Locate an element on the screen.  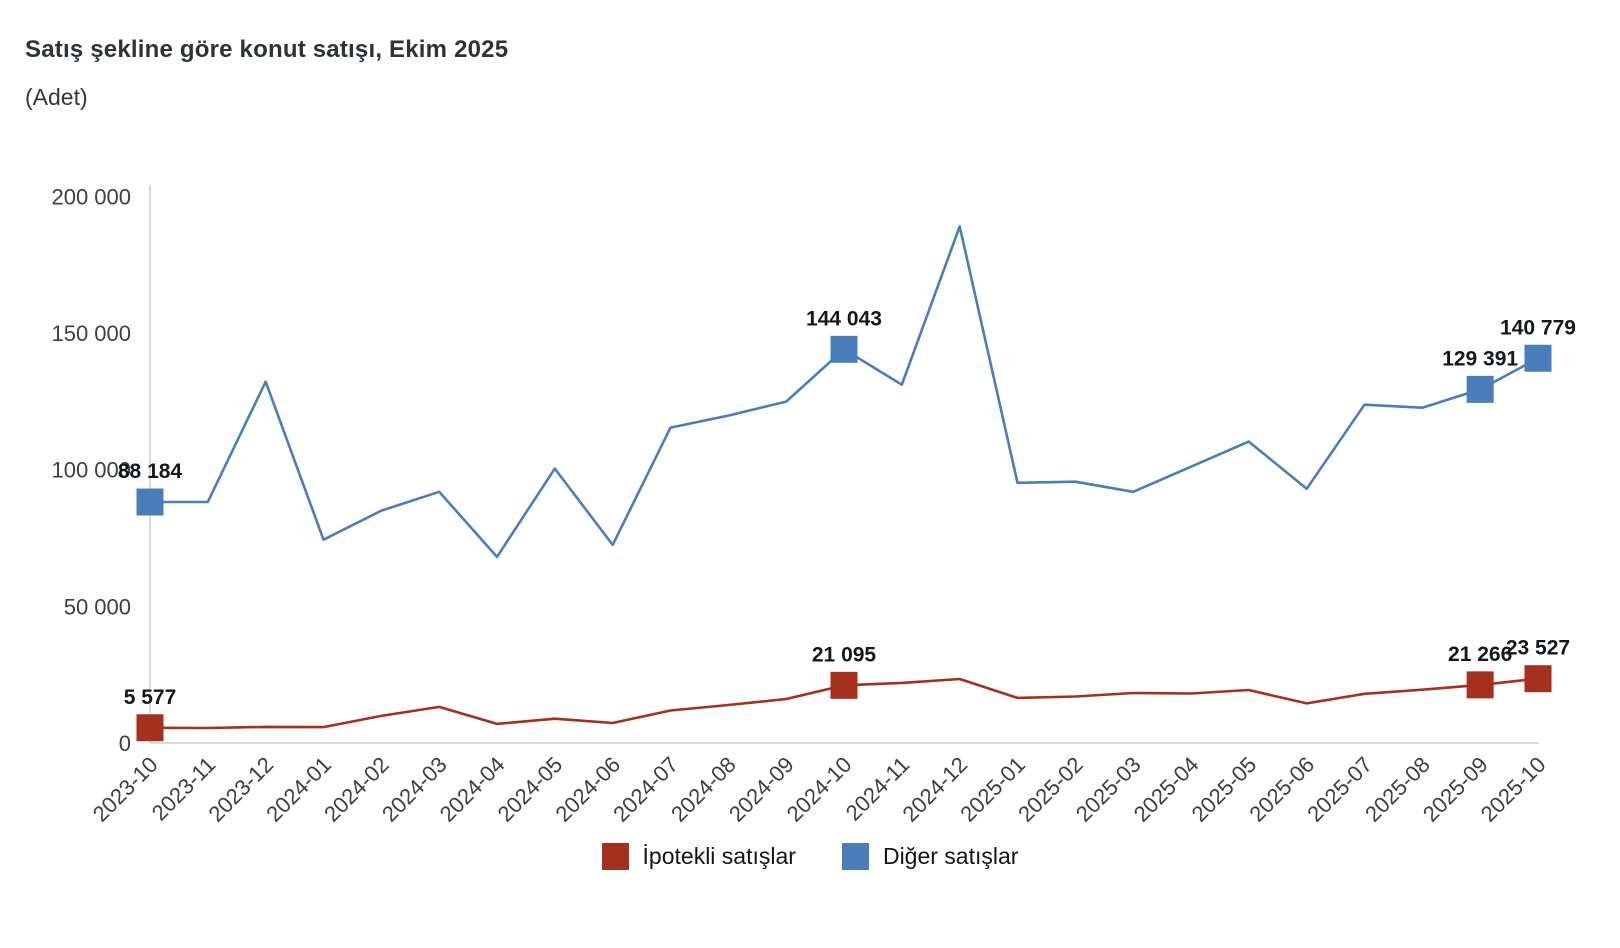
legend-swatch-diger is located at coordinates (855, 856).